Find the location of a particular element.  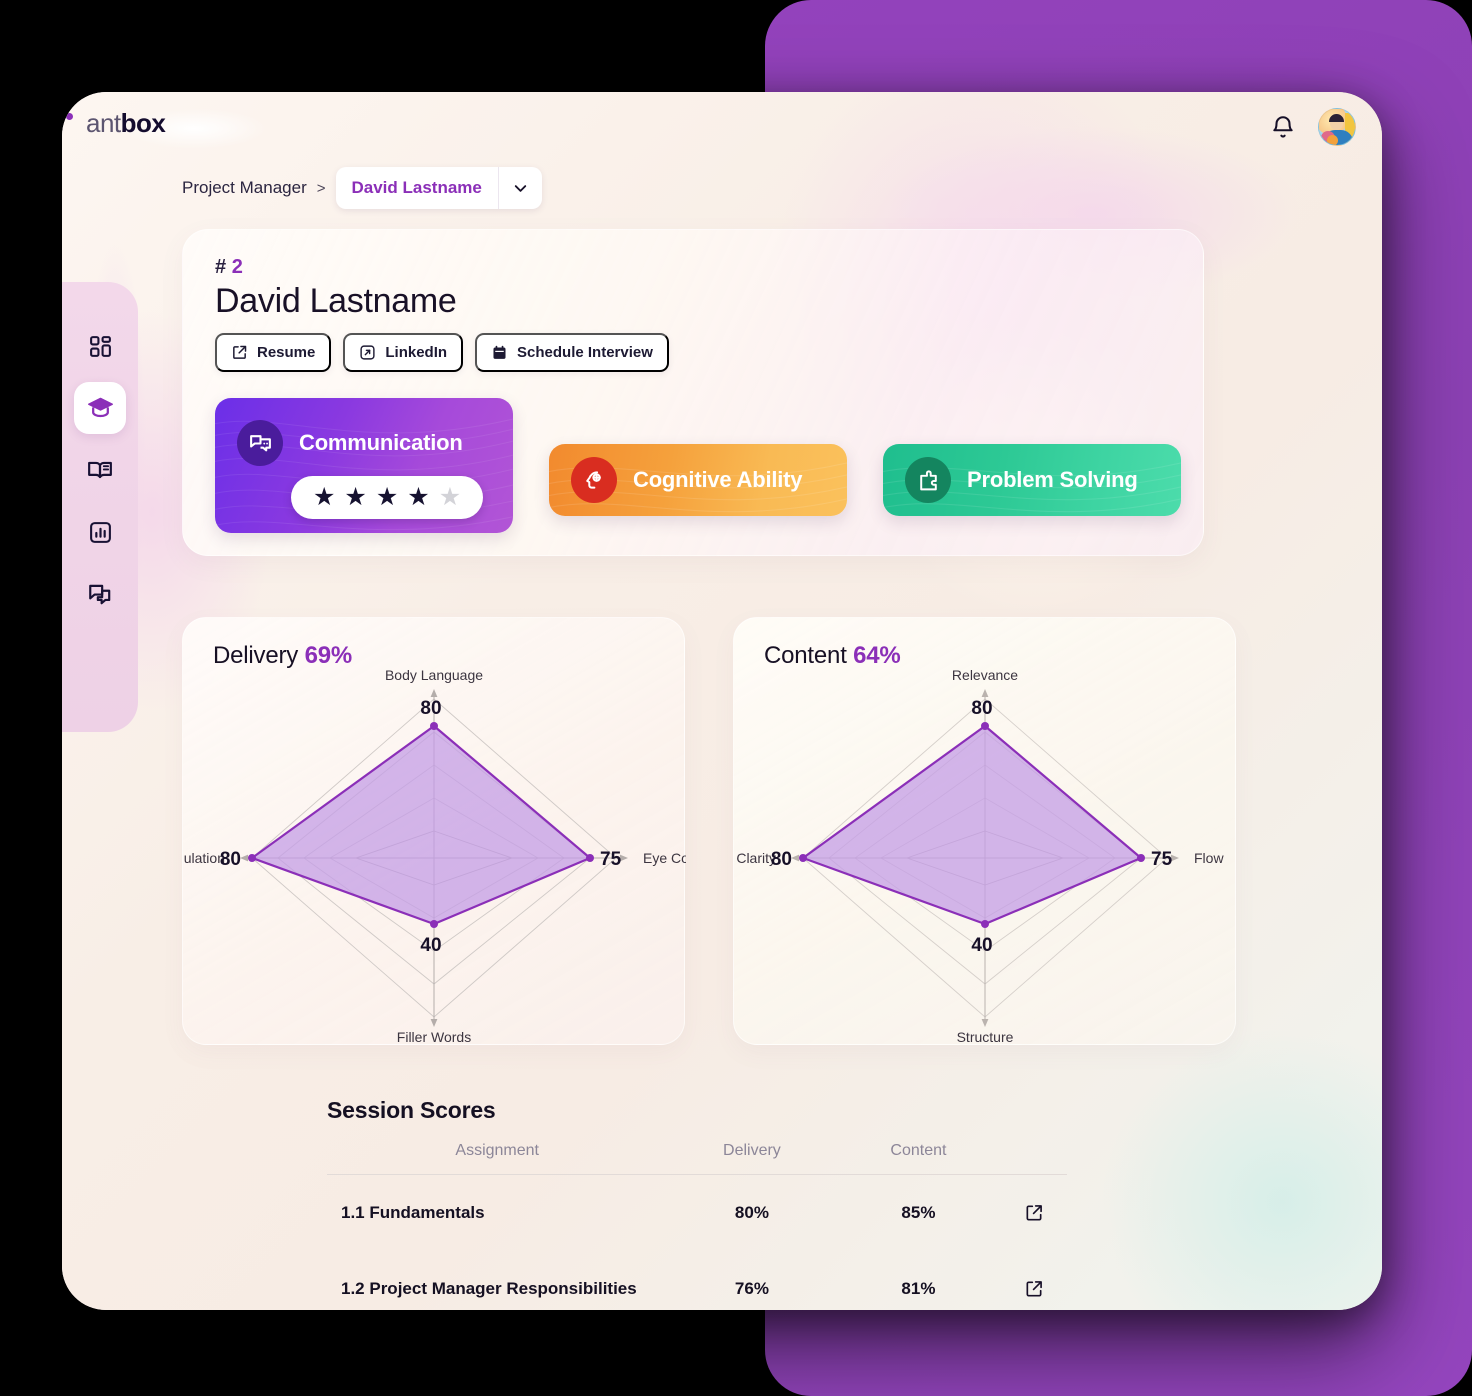

linkedin-button: LinkedIn is located at coordinates (403, 352).